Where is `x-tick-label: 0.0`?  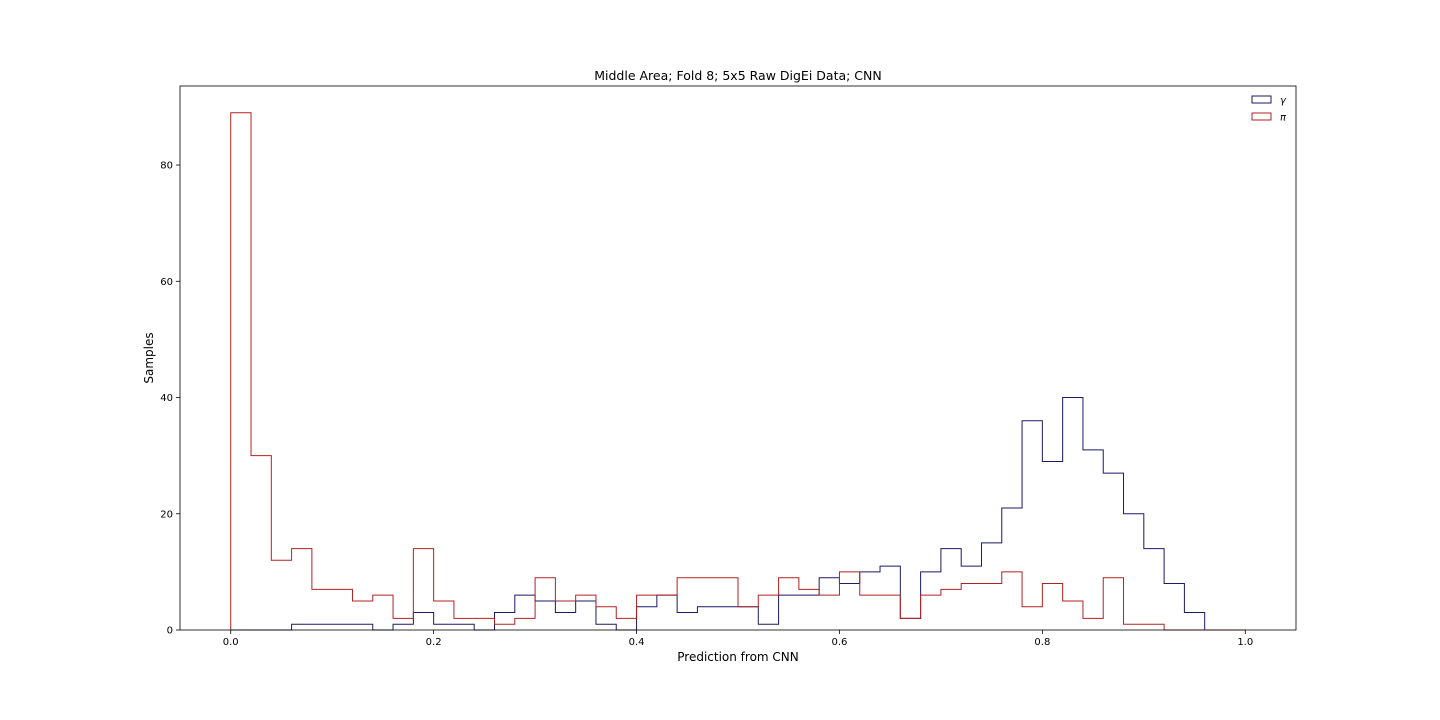 x-tick-label: 0.0 is located at coordinates (231, 642).